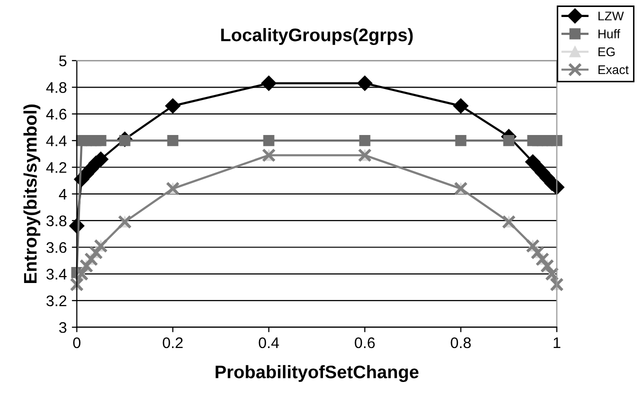  What do you see at coordinates (611, 16) in the screenshot?
I see `legend-label: LZW` at bounding box center [611, 16].